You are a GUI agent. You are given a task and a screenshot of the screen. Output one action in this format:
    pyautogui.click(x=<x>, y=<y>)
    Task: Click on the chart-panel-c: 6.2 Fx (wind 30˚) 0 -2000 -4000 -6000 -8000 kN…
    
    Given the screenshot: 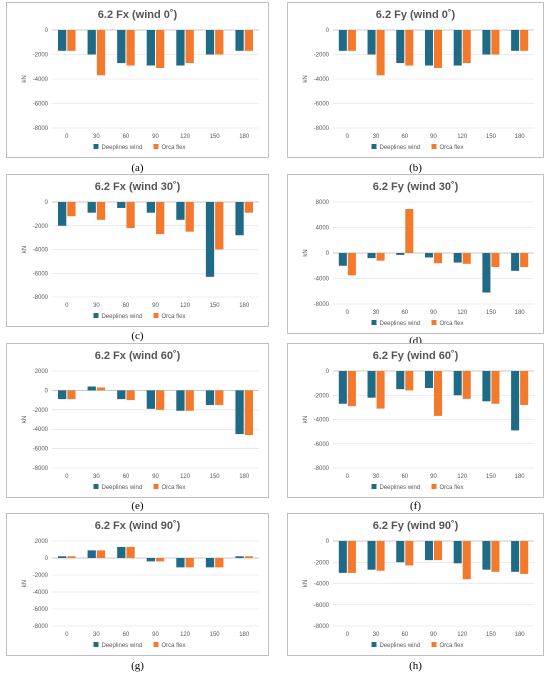 What is the action you would take?
    pyautogui.click(x=137, y=250)
    